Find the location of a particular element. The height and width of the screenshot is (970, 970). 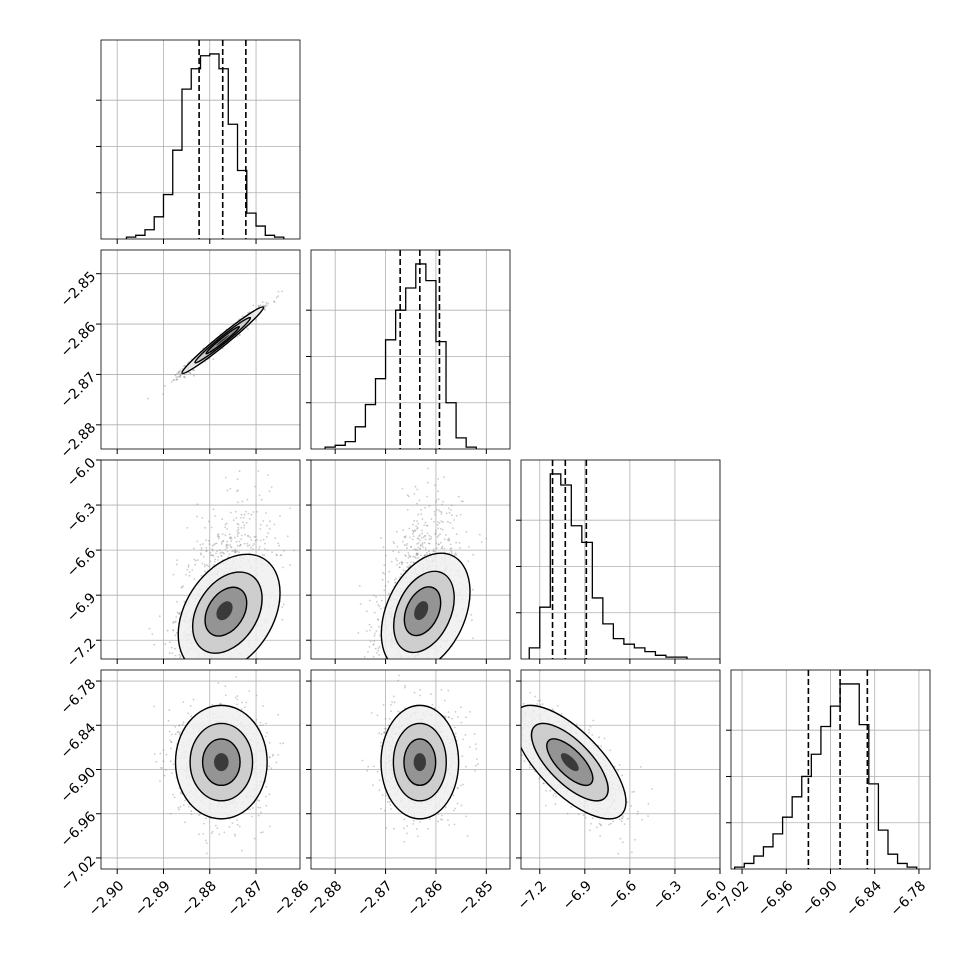

panel-background is located at coordinates (620, 559).